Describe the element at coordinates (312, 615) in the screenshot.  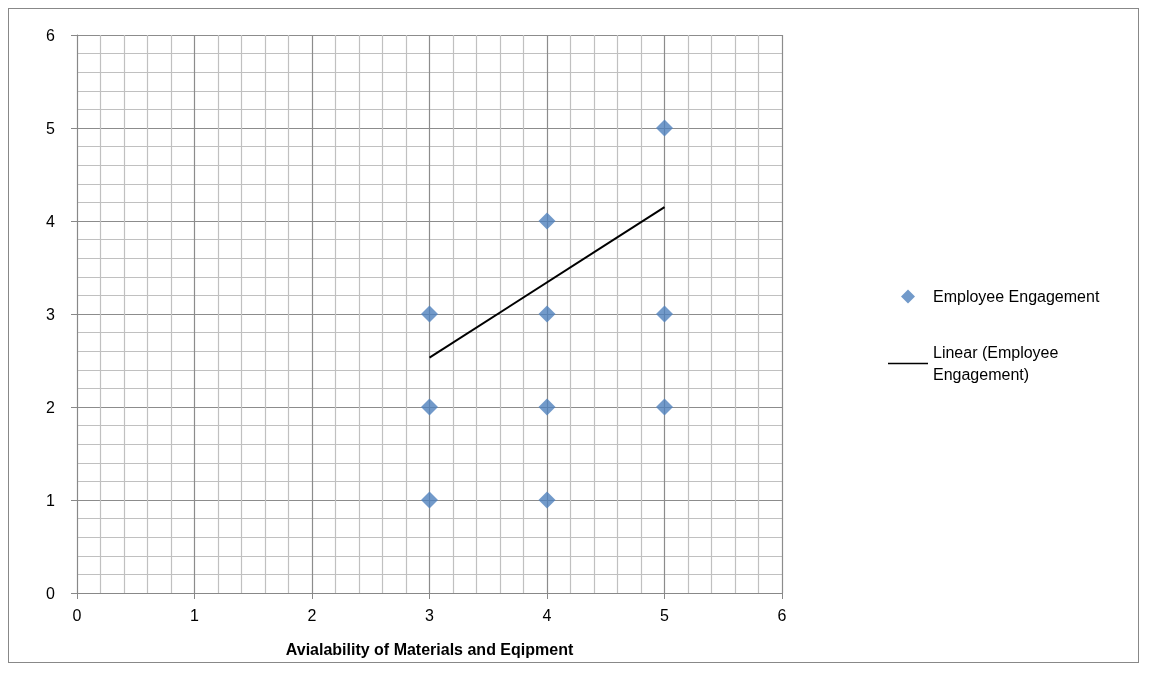
I see `x-tick-label: 2` at that location.